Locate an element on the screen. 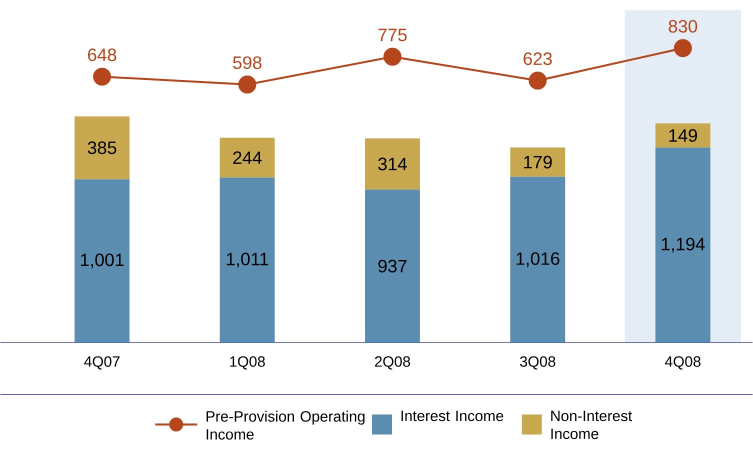 The image size is (753, 461). data-label: 1,194 is located at coordinates (683, 245).